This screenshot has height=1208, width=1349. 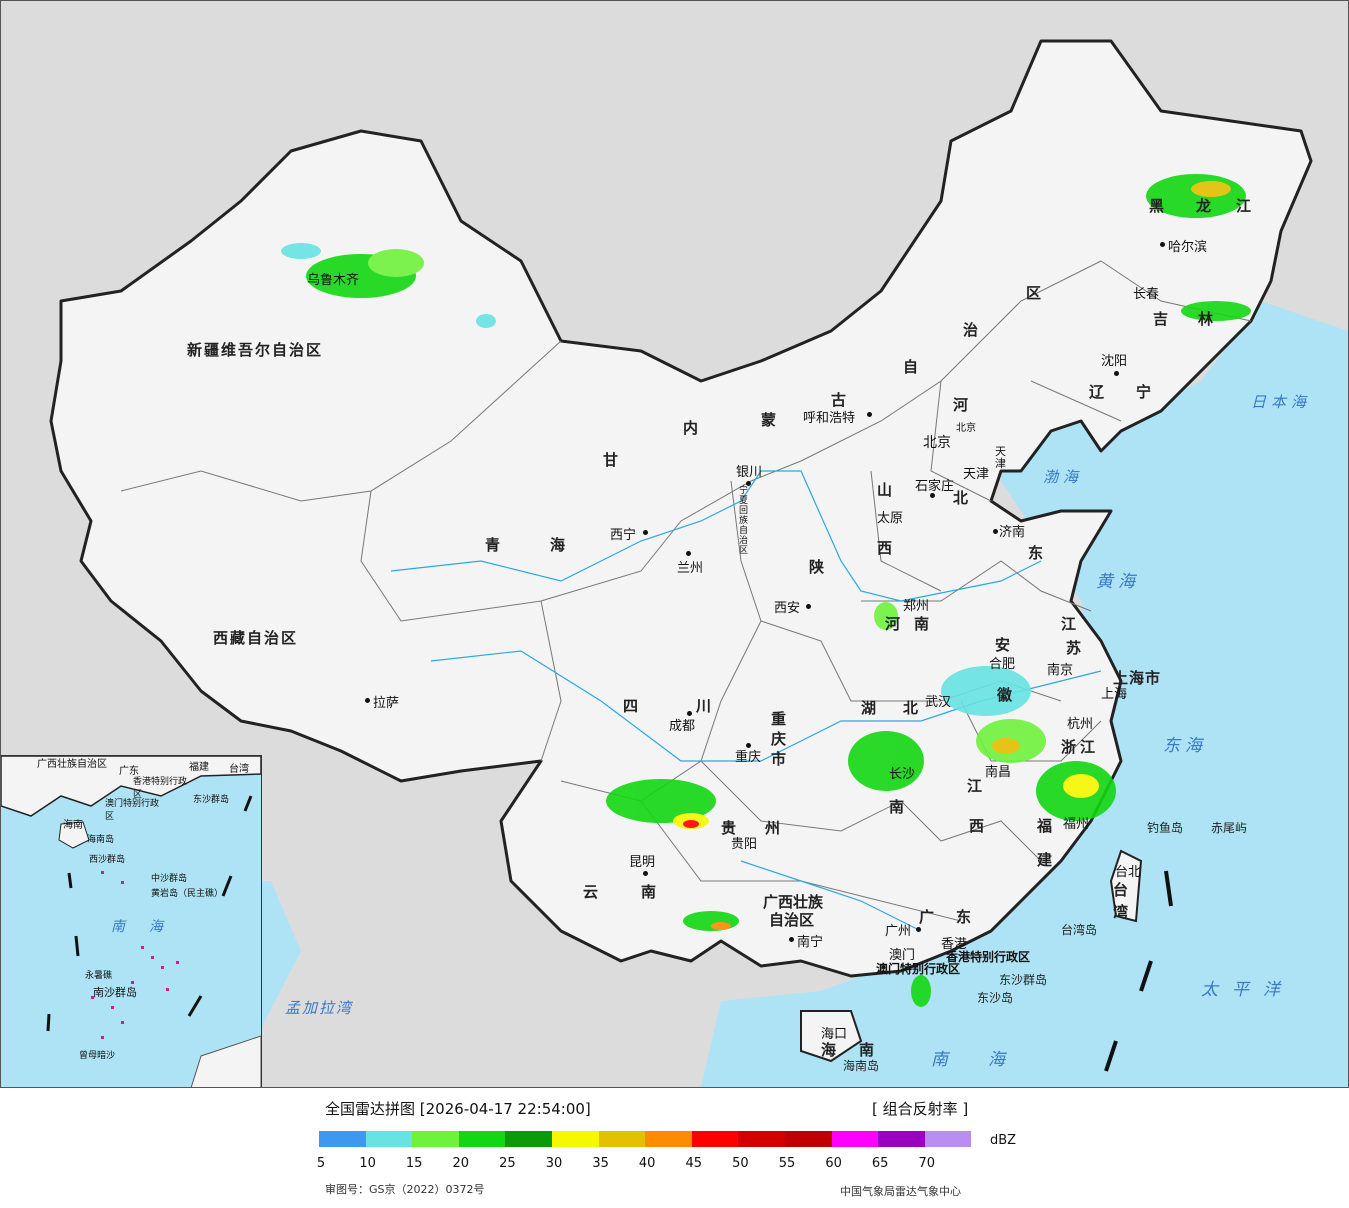 What do you see at coordinates (1075, 648) in the screenshot?
I see `province-jiangsu-2: 苏` at bounding box center [1075, 648].